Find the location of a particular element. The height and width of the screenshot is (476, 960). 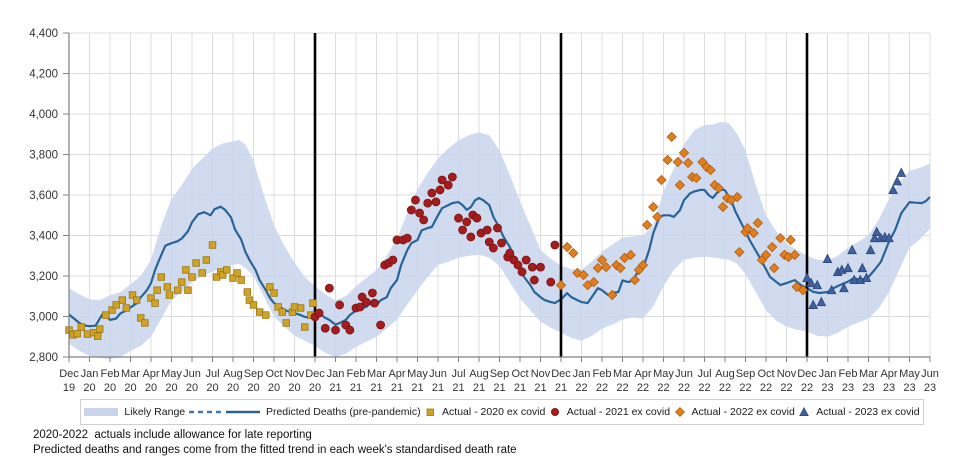

legend-label-predicted-deaths: Predicted Deaths (pre-pandemic) is located at coordinates (343, 412).